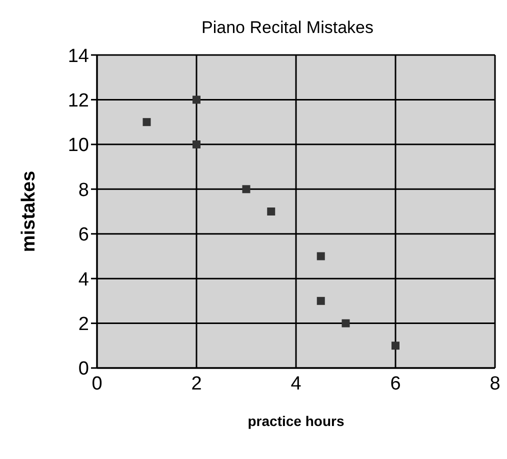 The image size is (507, 459). Describe the element at coordinates (83, 369) in the screenshot. I see `y-tick-label: 0` at that location.